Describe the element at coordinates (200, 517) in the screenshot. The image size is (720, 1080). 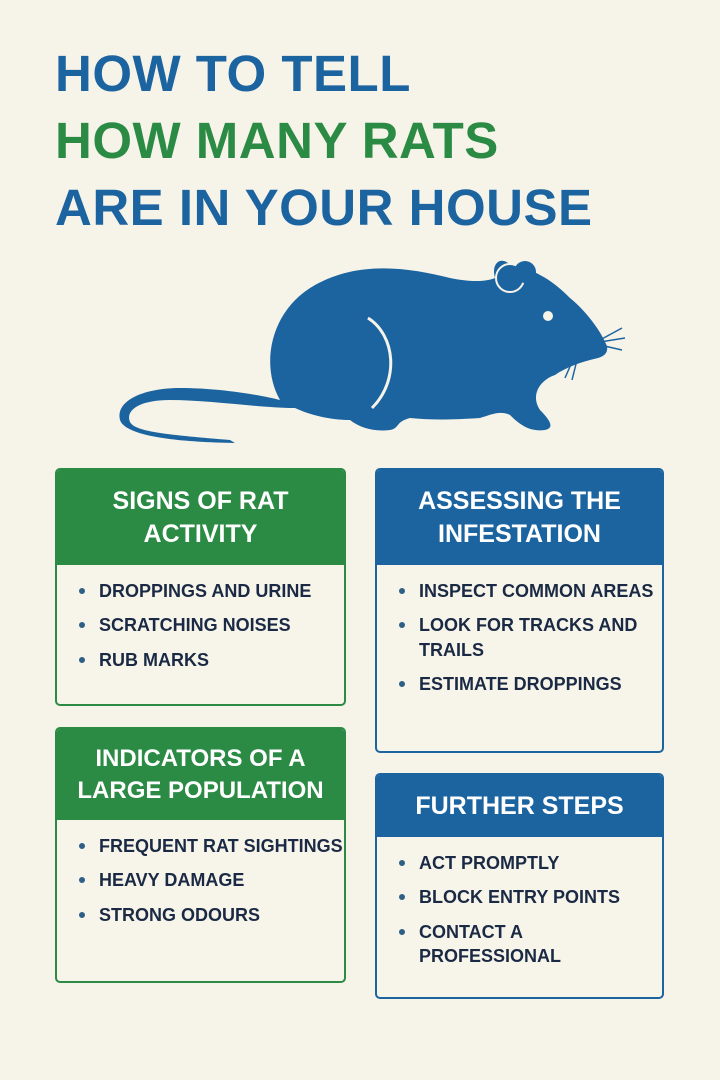
I see `card-heading: SIGNS OF RAT ACTIVITY` at that location.